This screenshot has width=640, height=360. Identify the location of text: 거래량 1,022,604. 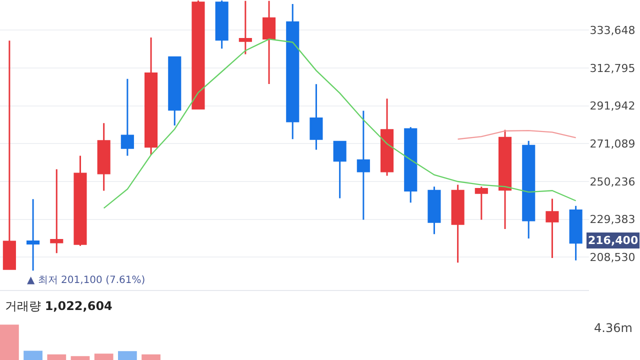
(58, 306).